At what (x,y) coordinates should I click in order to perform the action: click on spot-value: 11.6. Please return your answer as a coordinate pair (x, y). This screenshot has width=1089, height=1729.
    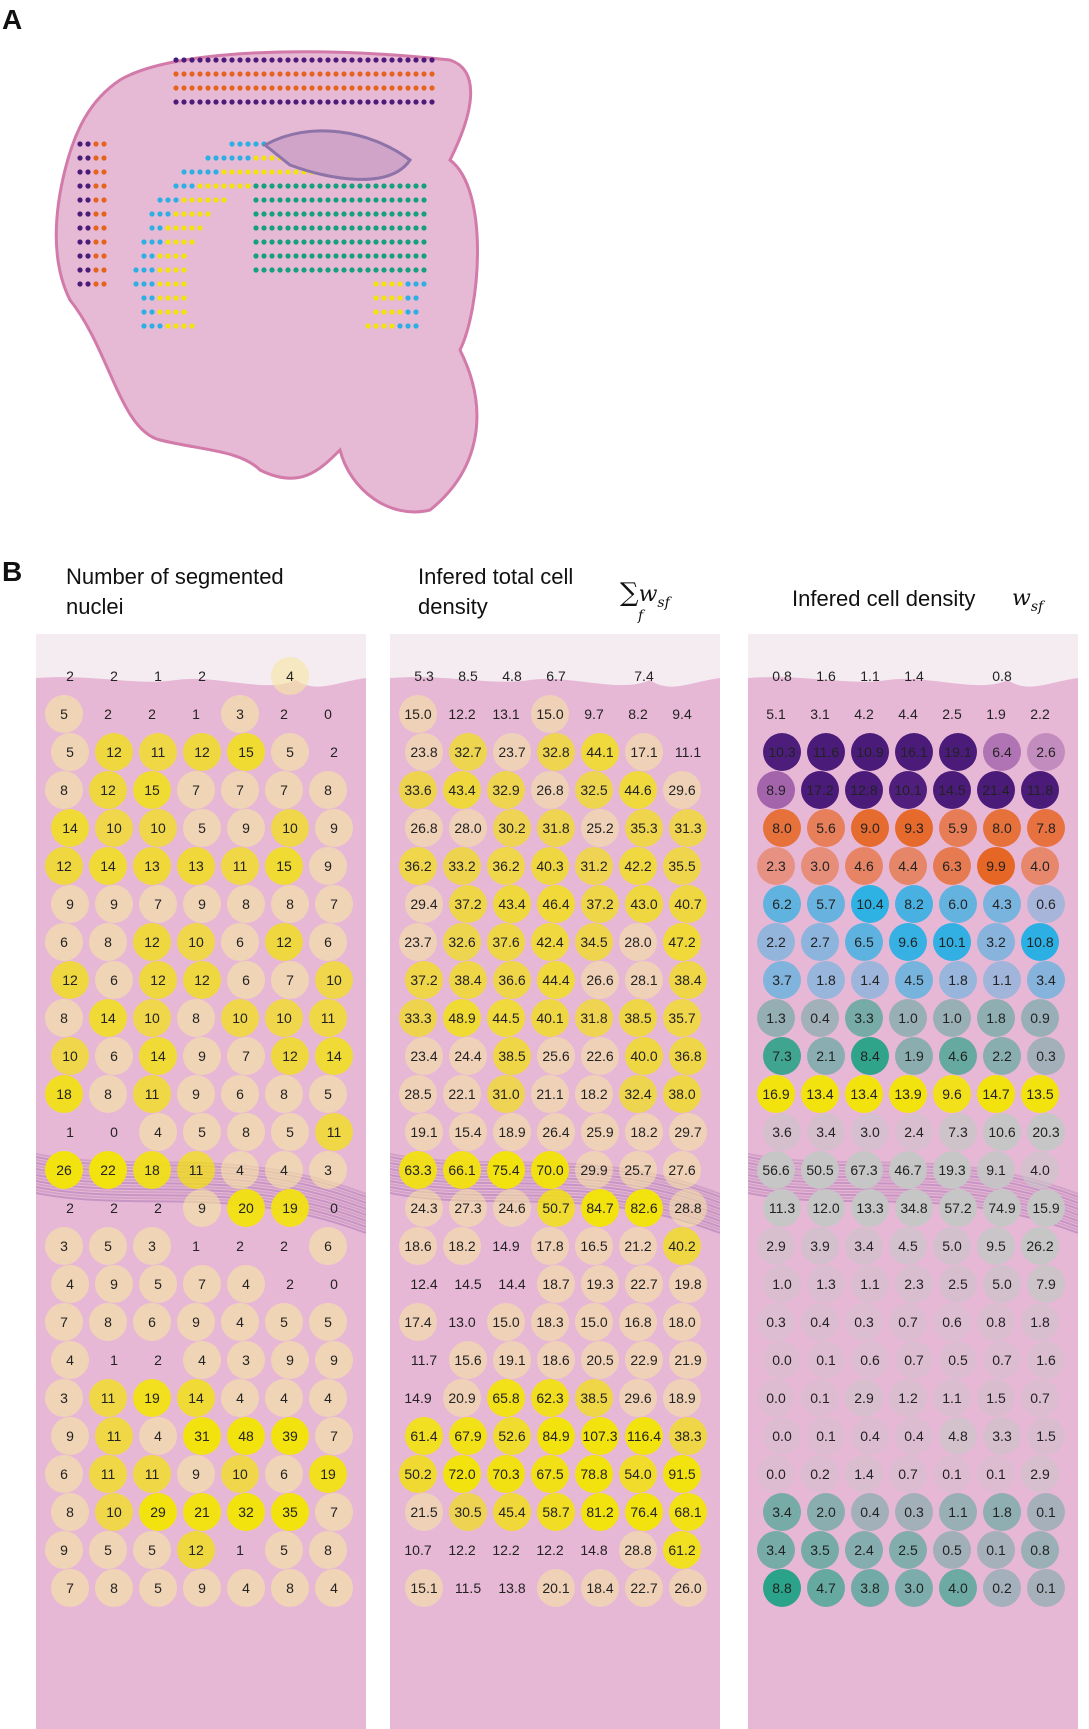
    Looking at the image, I should click on (826, 752).